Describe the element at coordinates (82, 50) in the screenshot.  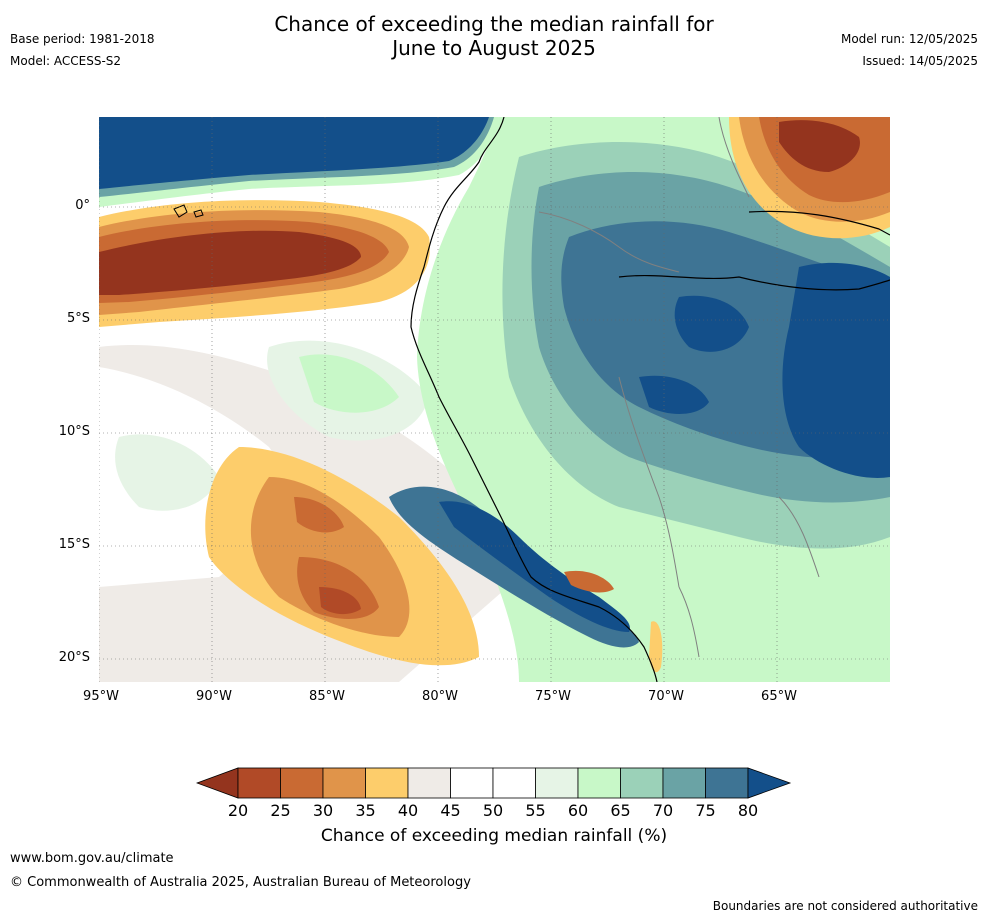
I see `header-meta-left: Base period: 1981-2018 Model: ACCESS-S2` at that location.